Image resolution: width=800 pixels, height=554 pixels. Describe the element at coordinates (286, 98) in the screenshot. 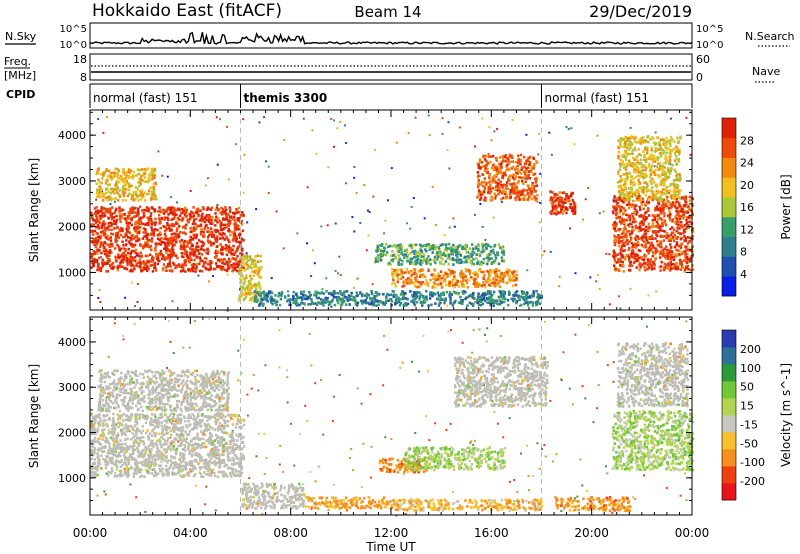

I see `cpid-segment-label: themis 3300` at that location.